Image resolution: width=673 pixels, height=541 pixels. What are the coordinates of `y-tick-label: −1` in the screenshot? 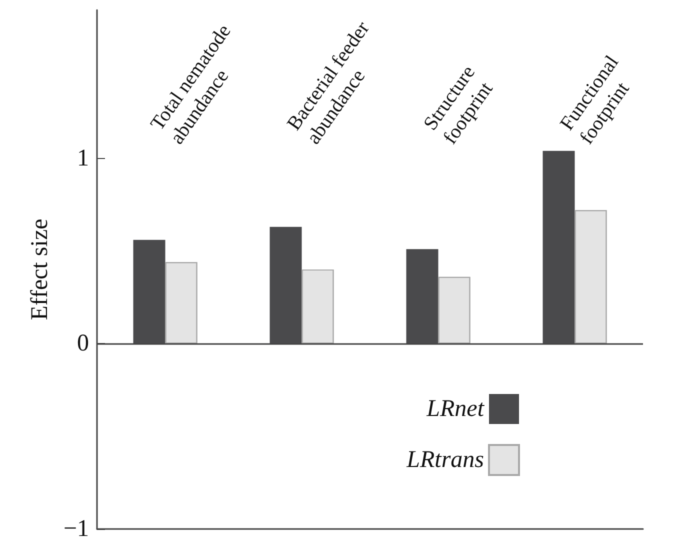 It's located at (76, 528).